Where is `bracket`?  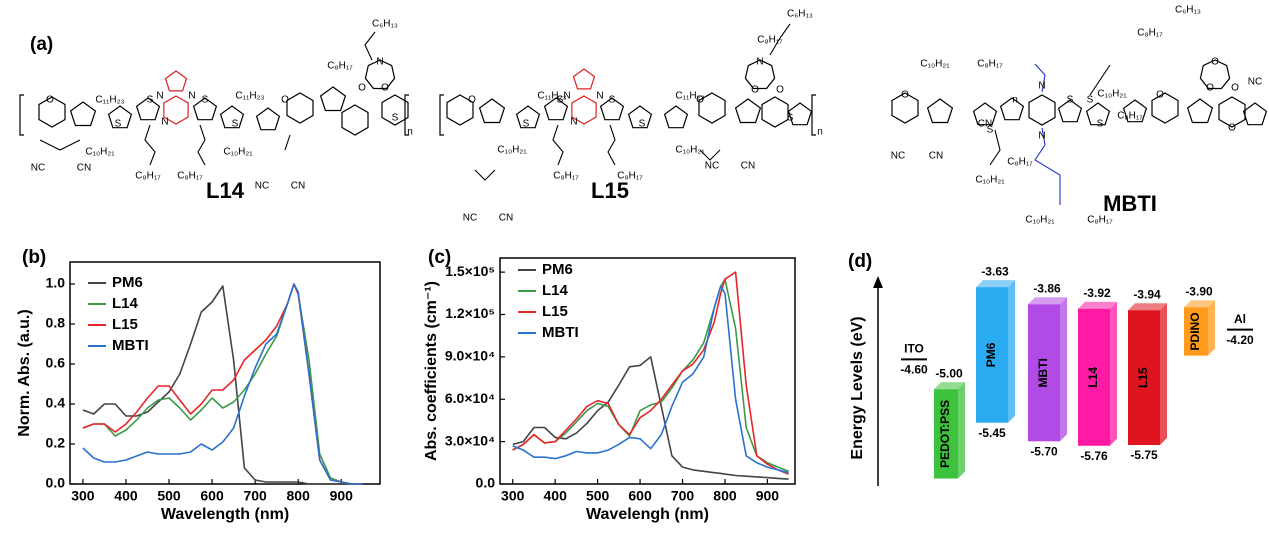
bracket is located at coordinates (406, 115).